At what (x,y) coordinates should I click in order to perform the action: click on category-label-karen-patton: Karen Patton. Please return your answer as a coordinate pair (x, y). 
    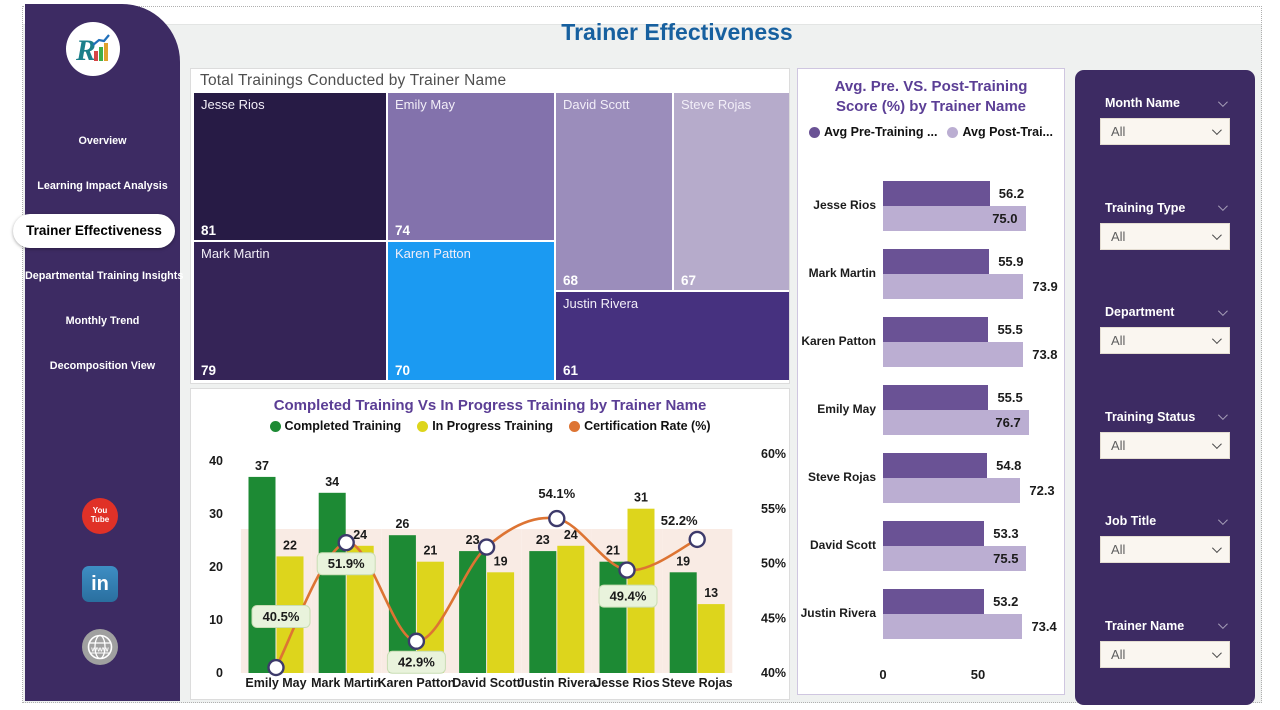
    Looking at the image, I should click on (838, 341).